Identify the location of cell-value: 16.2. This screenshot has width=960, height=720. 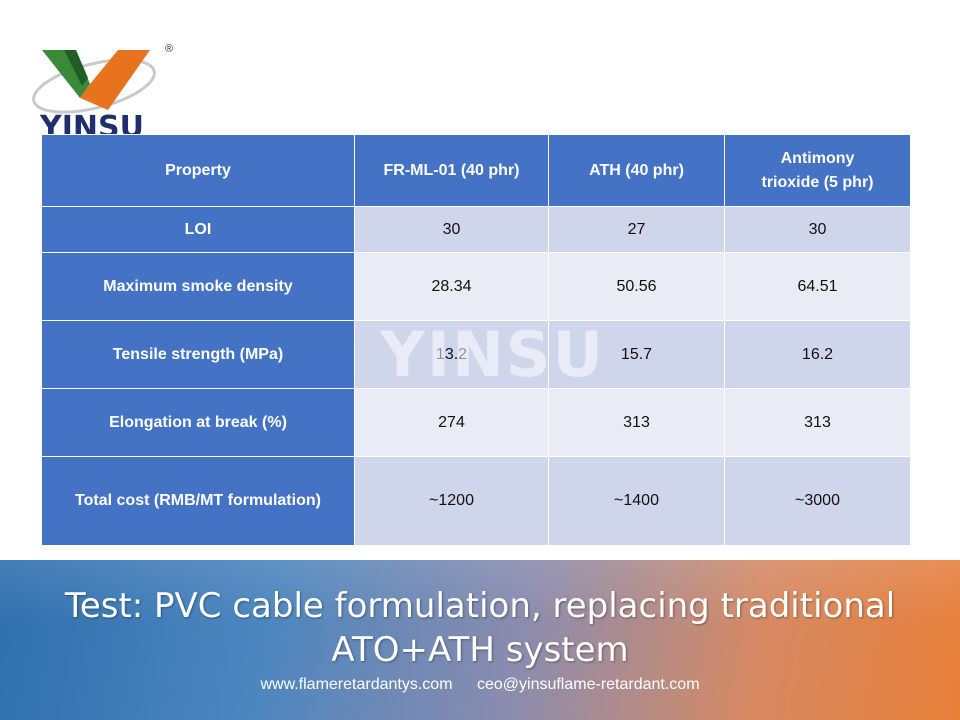
(817, 354).